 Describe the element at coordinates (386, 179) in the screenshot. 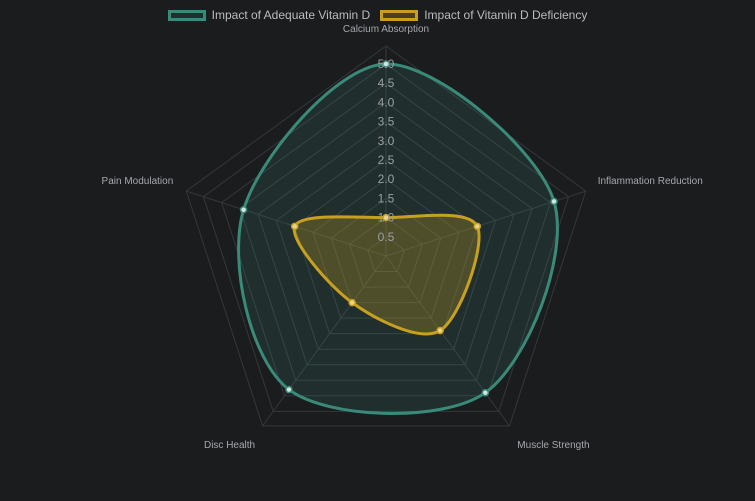

I see `r-tick-label: 2.0` at that location.